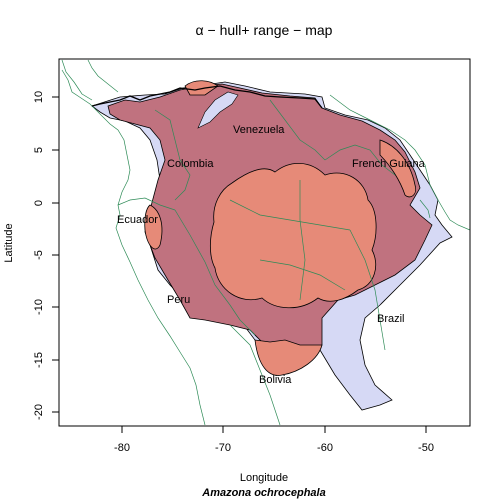  What do you see at coordinates (218, 110) in the screenshot?
I see `lake-maracaibo-hole` at bounding box center [218, 110].